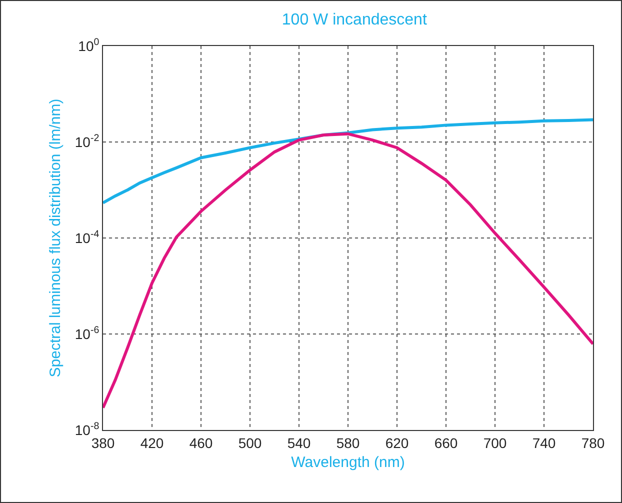 The height and width of the screenshot is (503, 622). What do you see at coordinates (544, 442) in the screenshot?
I see `x-tick-label: 740` at bounding box center [544, 442].